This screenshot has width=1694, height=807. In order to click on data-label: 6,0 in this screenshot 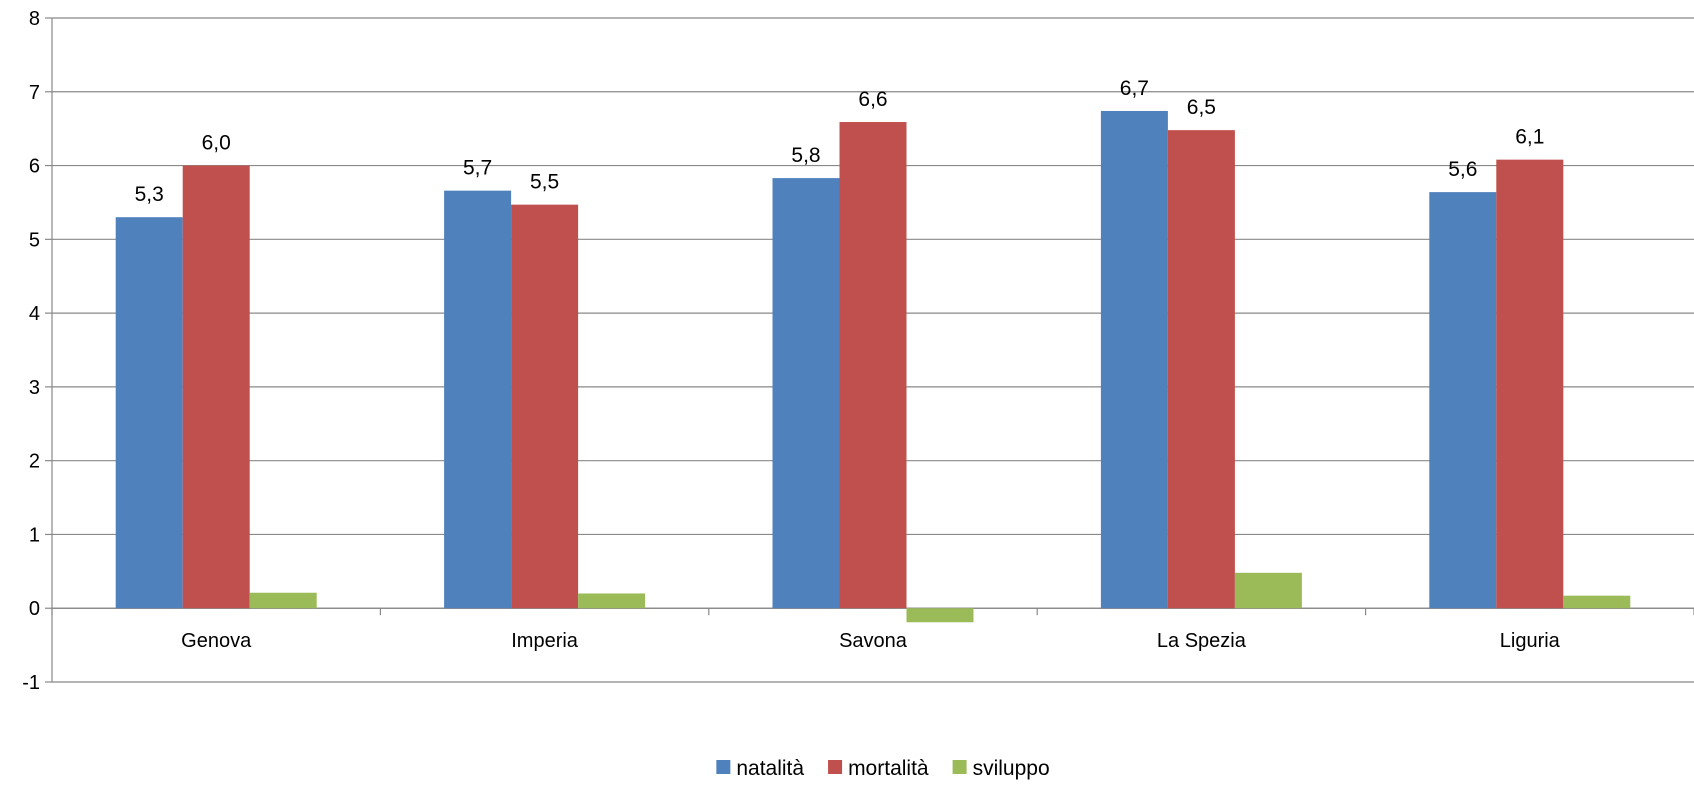, I will do `click(216, 143)`.